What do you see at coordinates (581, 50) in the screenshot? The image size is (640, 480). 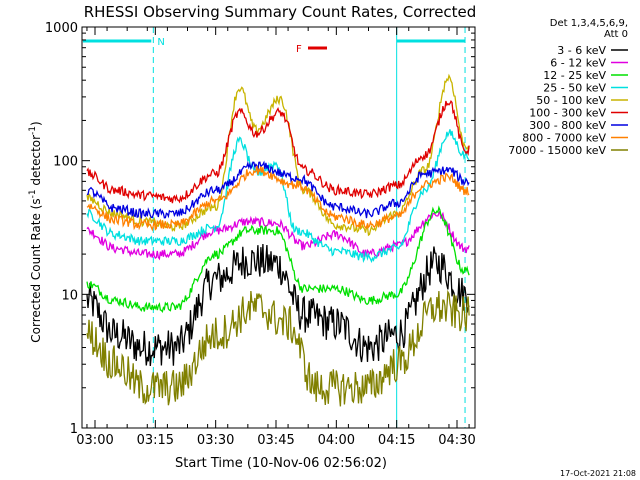 I see `legend-label-0: 3 - 6 keV` at bounding box center [581, 50].